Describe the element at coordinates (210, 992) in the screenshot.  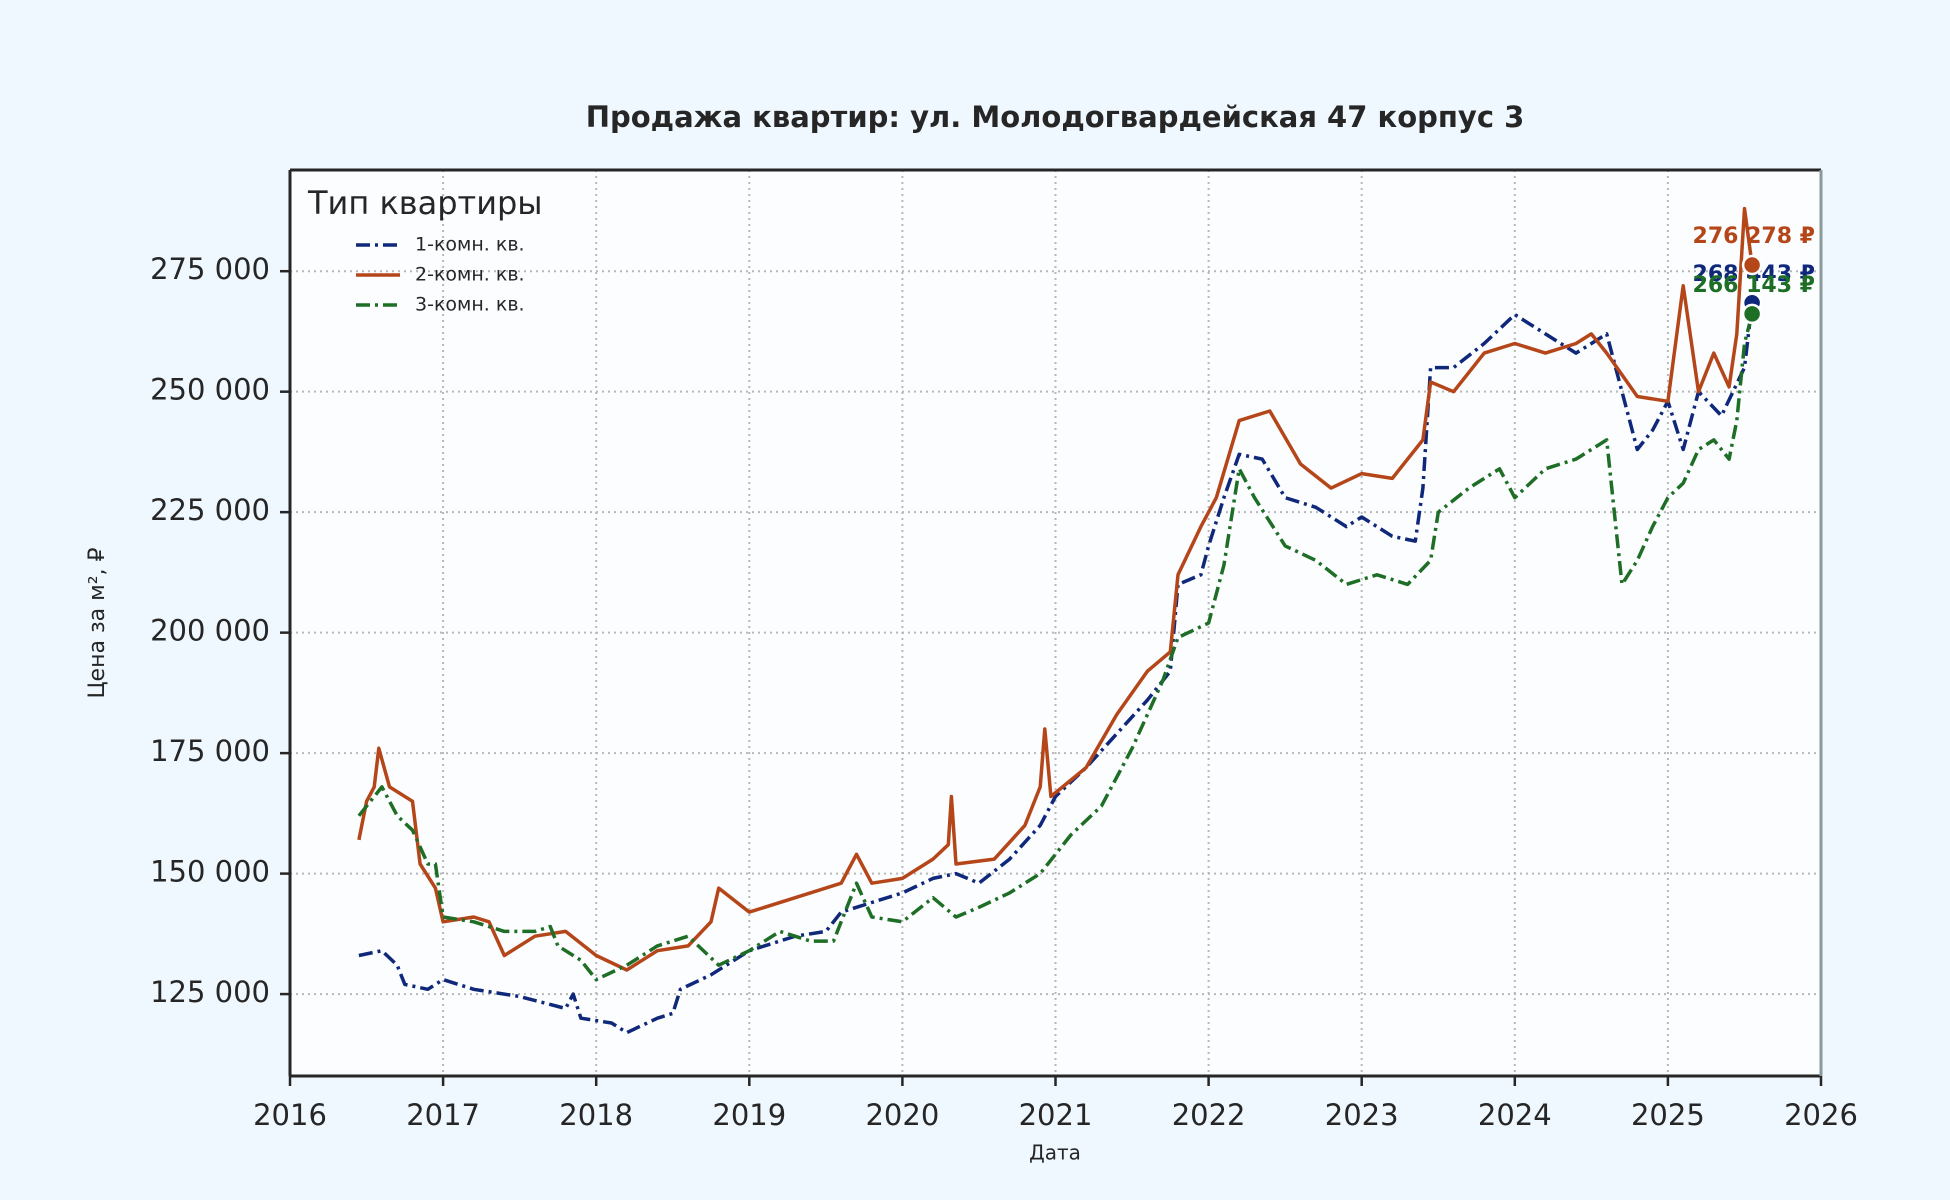
I see `y-tick-label: 125 000` at that location.